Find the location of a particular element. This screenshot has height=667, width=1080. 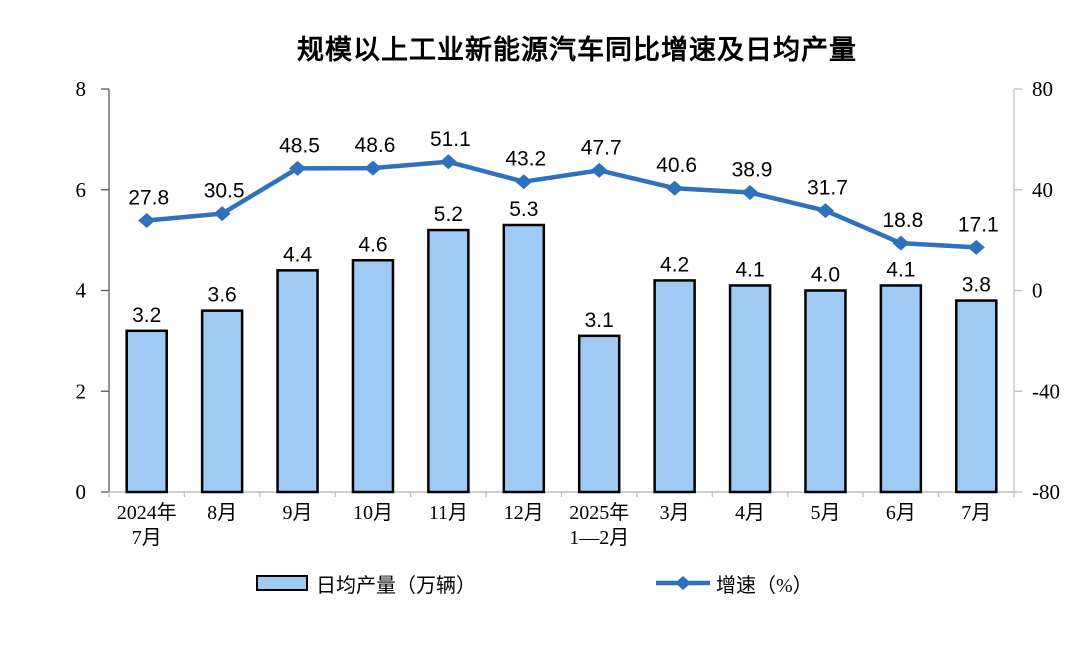

legend-item-production: 日均产量（万辆） is located at coordinates (366, 584).